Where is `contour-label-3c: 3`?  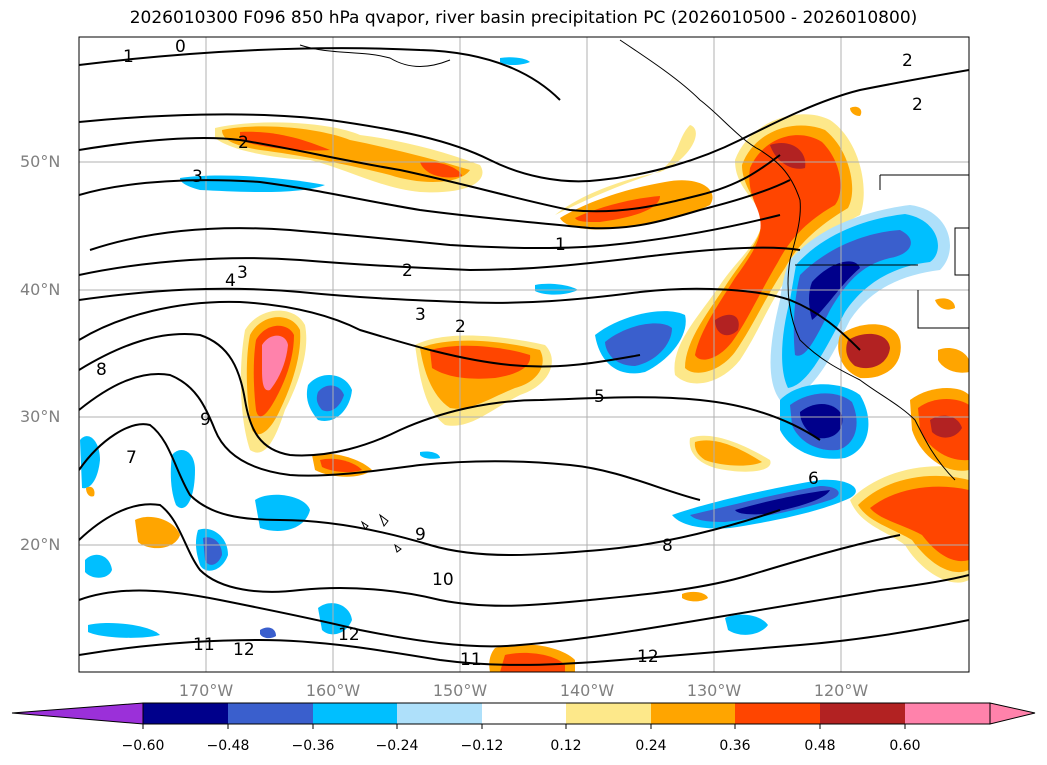 contour-label-3c: 3 is located at coordinates (420, 315).